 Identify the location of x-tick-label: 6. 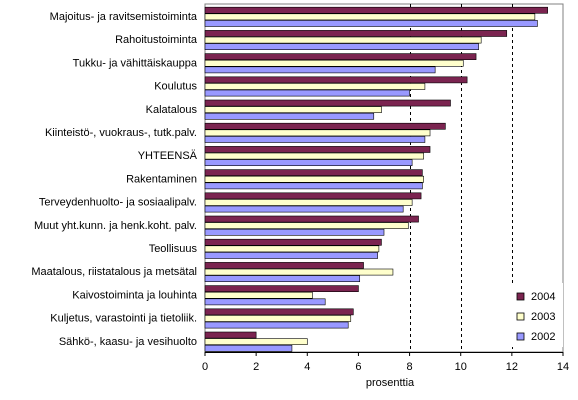
(358, 367).